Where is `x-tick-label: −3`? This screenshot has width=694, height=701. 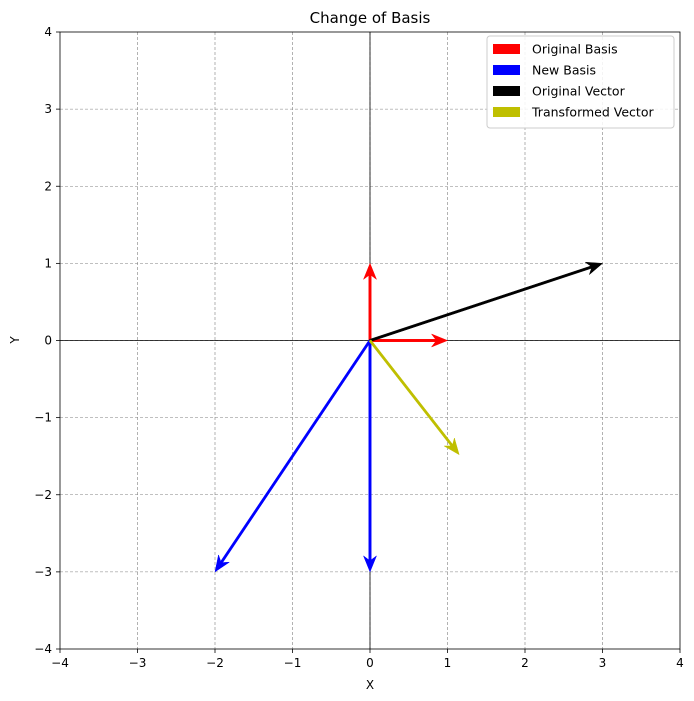 x-tick-label: −3 is located at coordinates (138, 663).